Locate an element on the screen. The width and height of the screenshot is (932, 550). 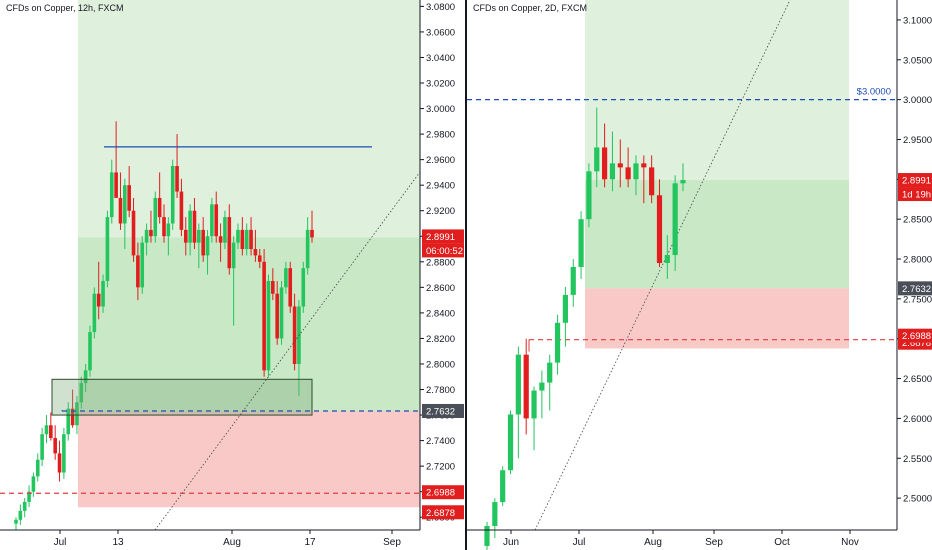
y-tick-label: 2.9800 is located at coordinates (440, 135).